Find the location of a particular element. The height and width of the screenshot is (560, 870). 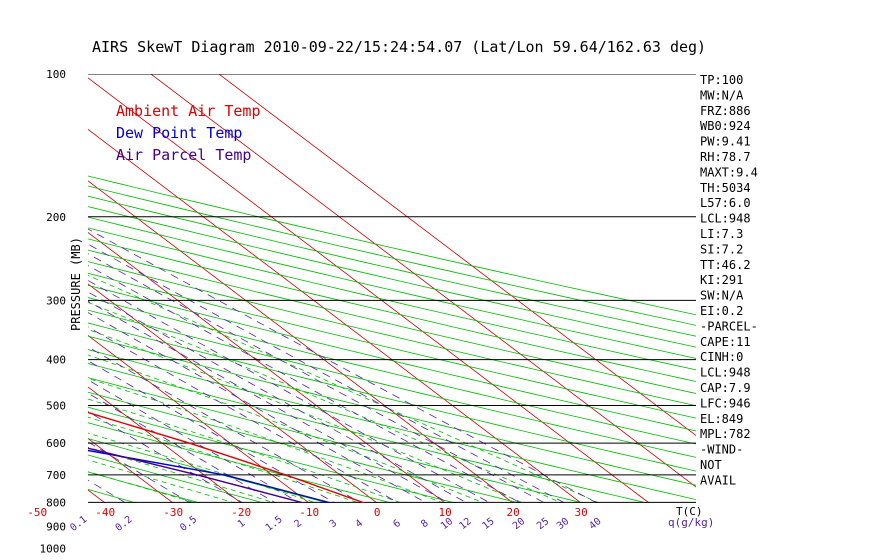

mixing-ratio-tick-label: 1 is located at coordinates (242, 524).